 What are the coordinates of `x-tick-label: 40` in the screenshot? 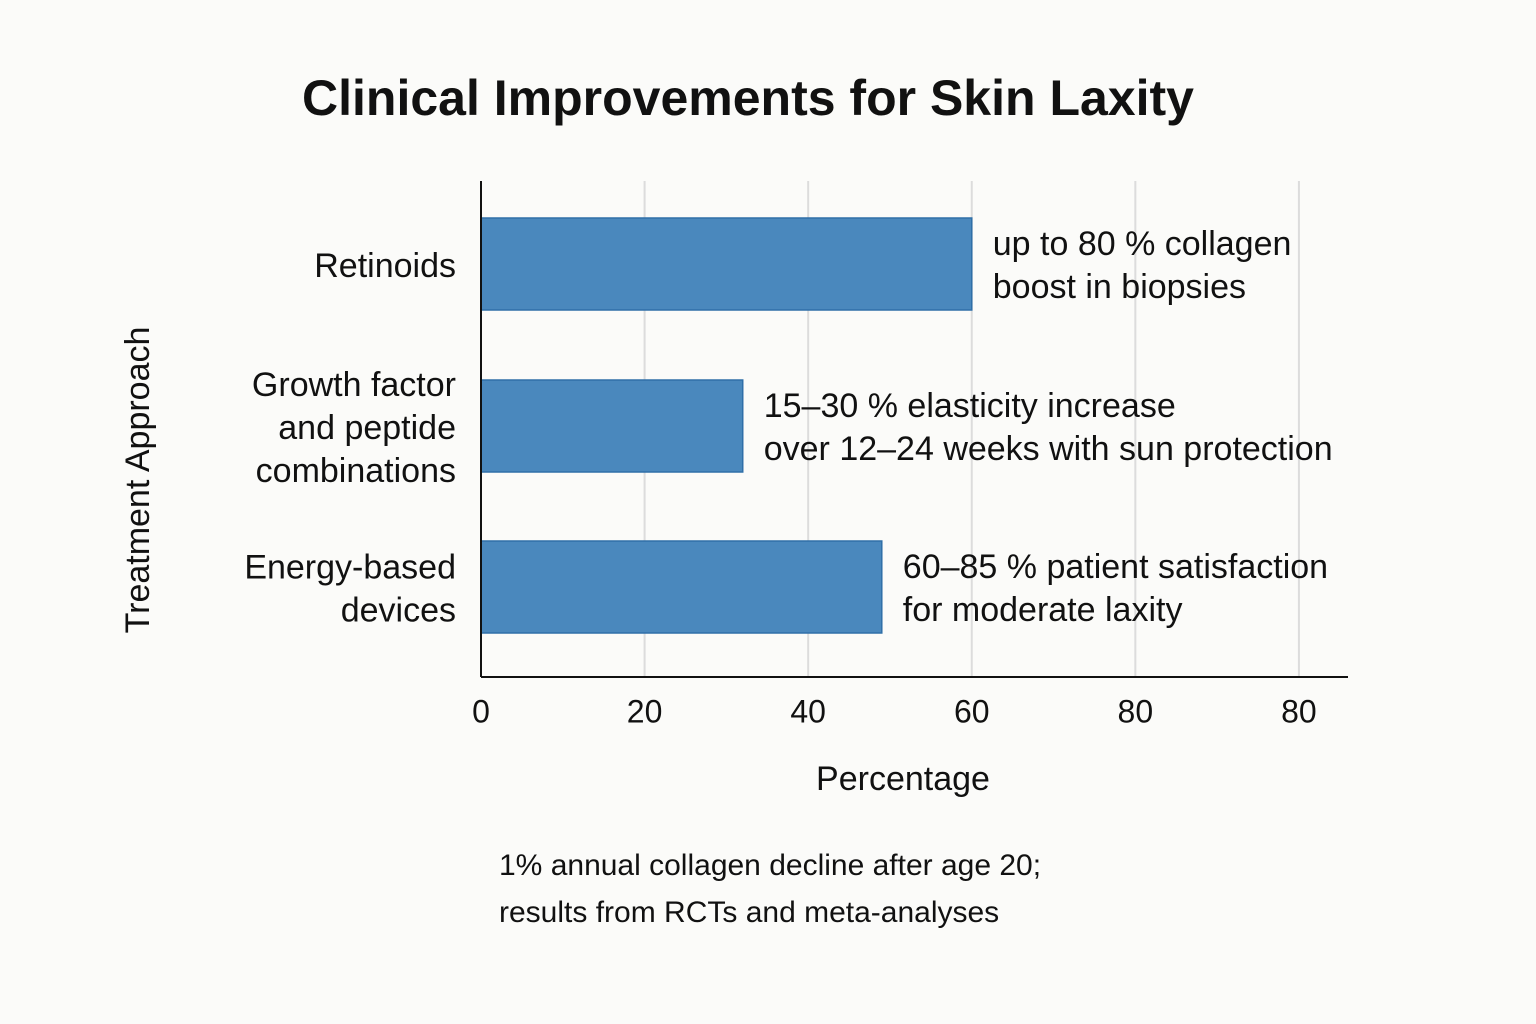 It's located at (808, 711).